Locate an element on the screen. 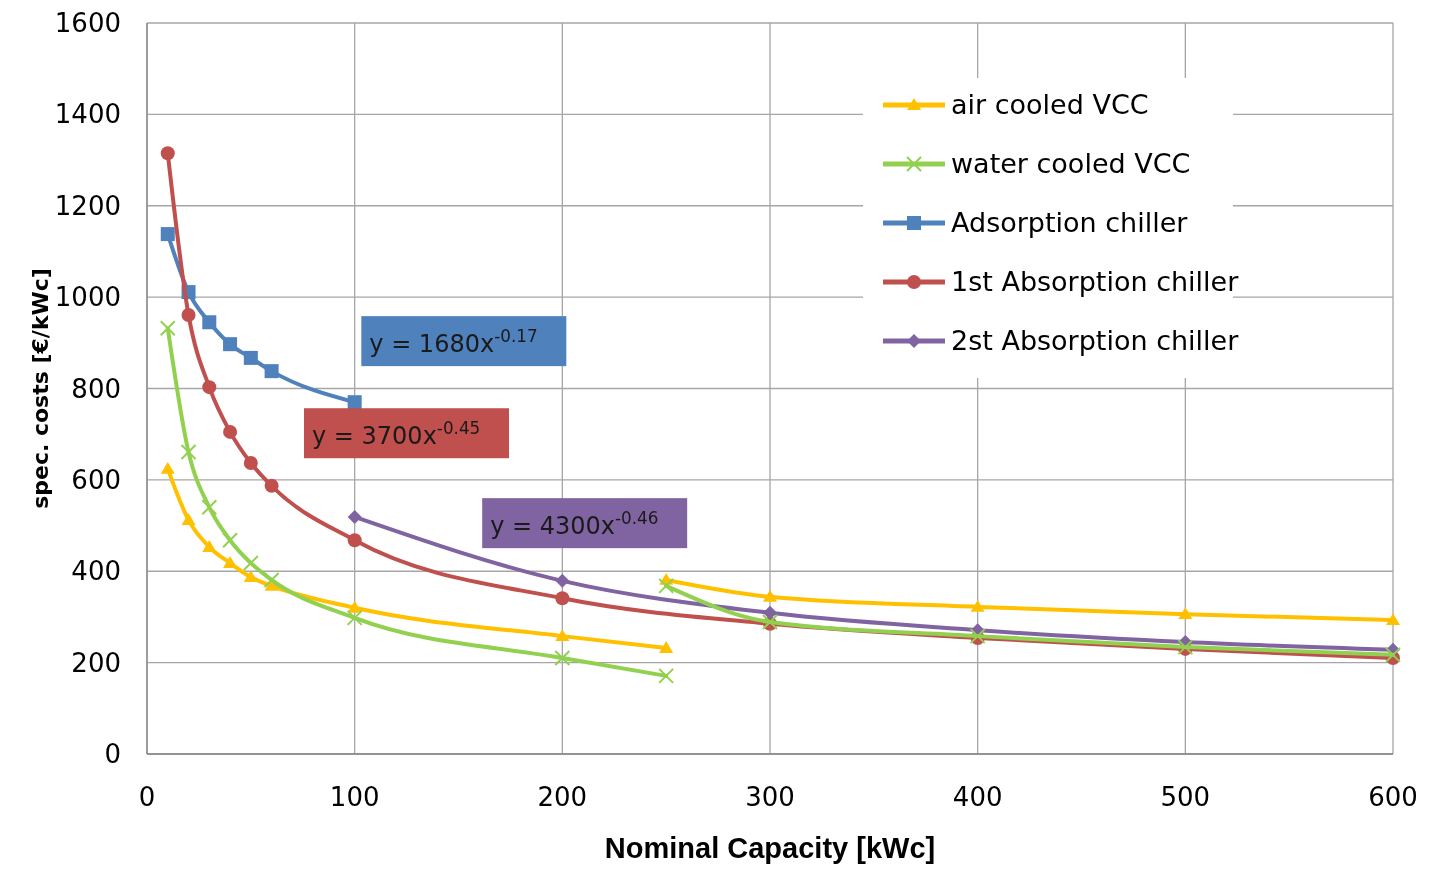  x-tick-label: 500 is located at coordinates (1185, 797).